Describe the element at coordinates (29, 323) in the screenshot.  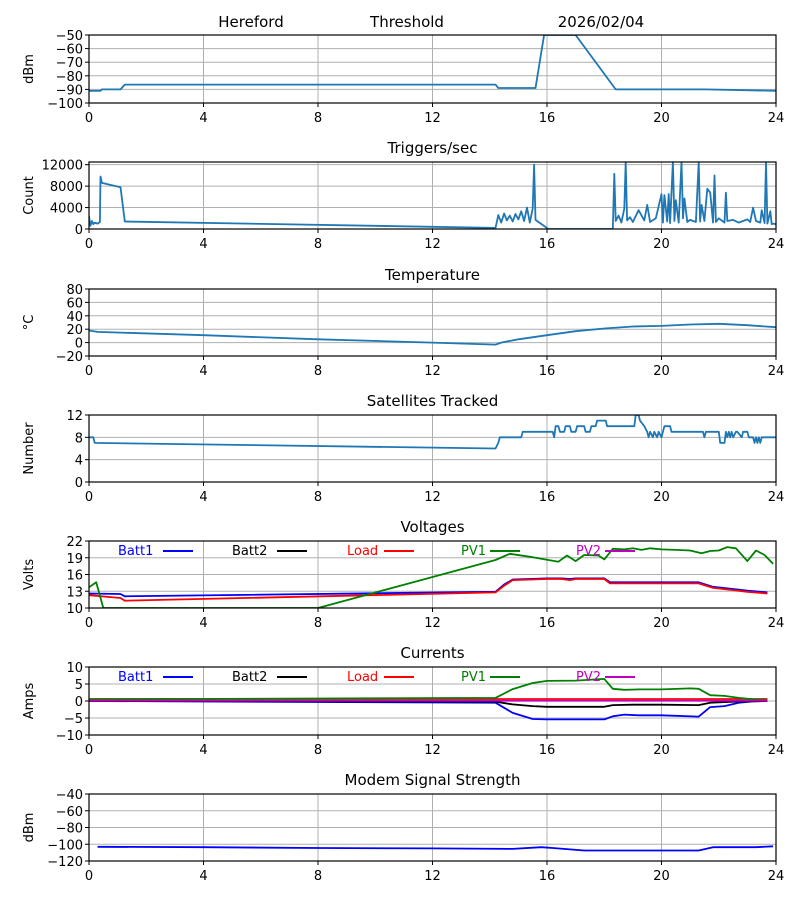
I see `y-axis-label: °C` at that location.